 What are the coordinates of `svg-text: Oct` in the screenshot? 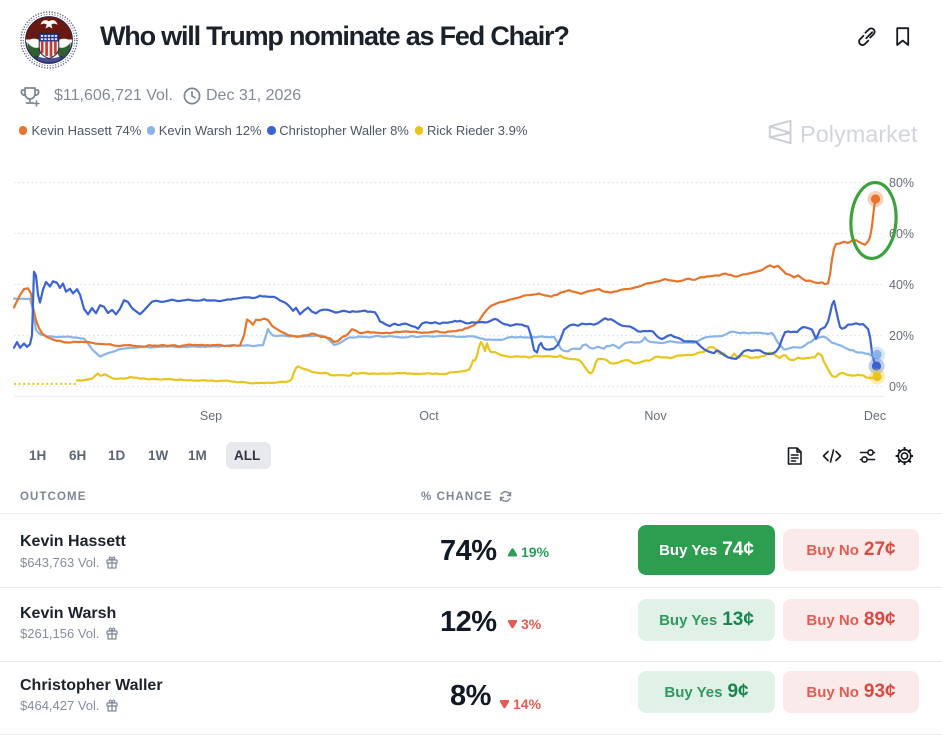 It's located at (429, 416).